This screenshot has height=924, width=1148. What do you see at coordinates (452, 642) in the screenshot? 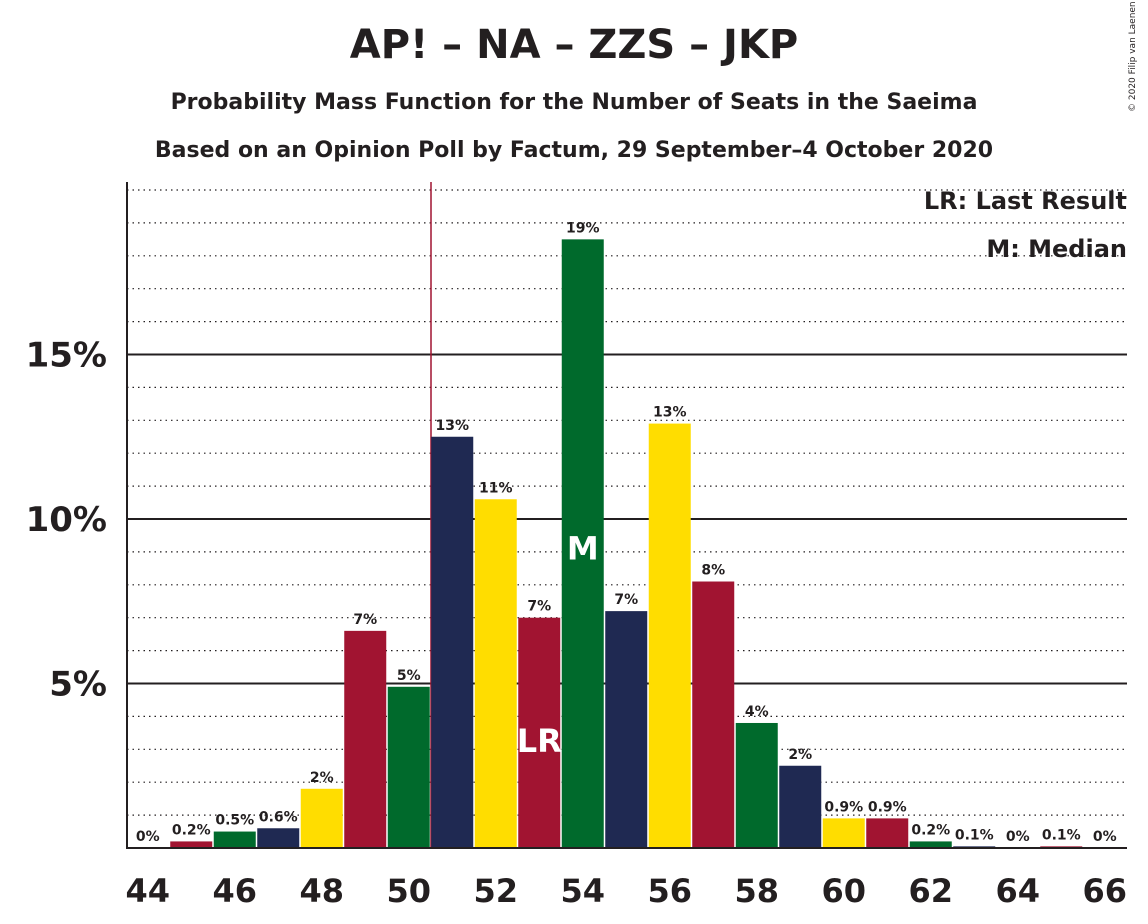
I see `bar-51-seats` at bounding box center [452, 642].